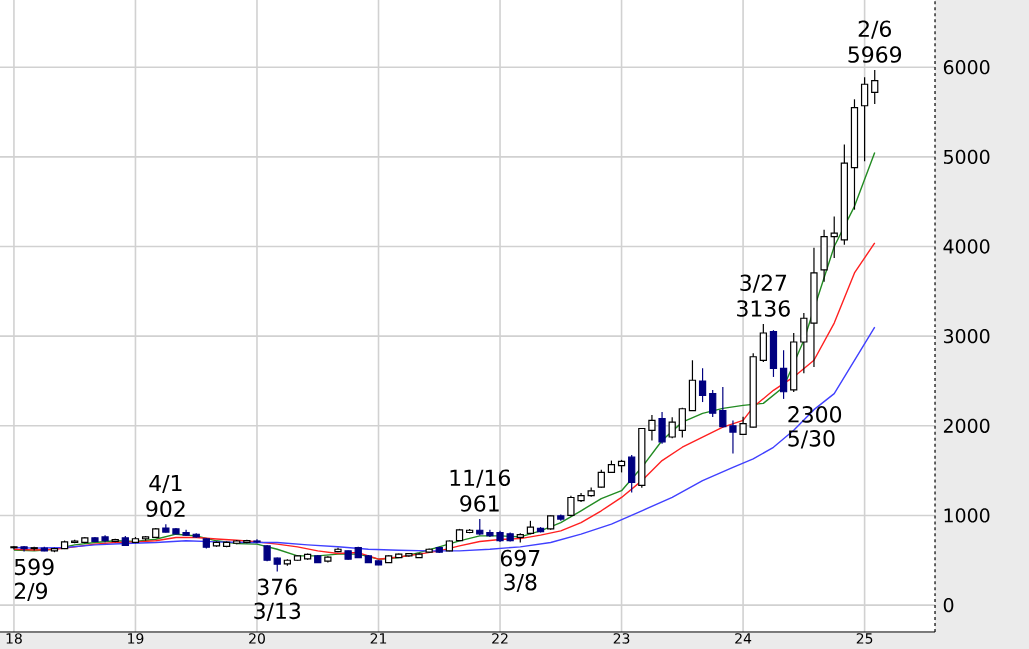 Image resolution: width=1029 pixels, height=649 pixels. Describe the element at coordinates (30, 591) in the screenshot. I see `annotation: 2/9` at that location.